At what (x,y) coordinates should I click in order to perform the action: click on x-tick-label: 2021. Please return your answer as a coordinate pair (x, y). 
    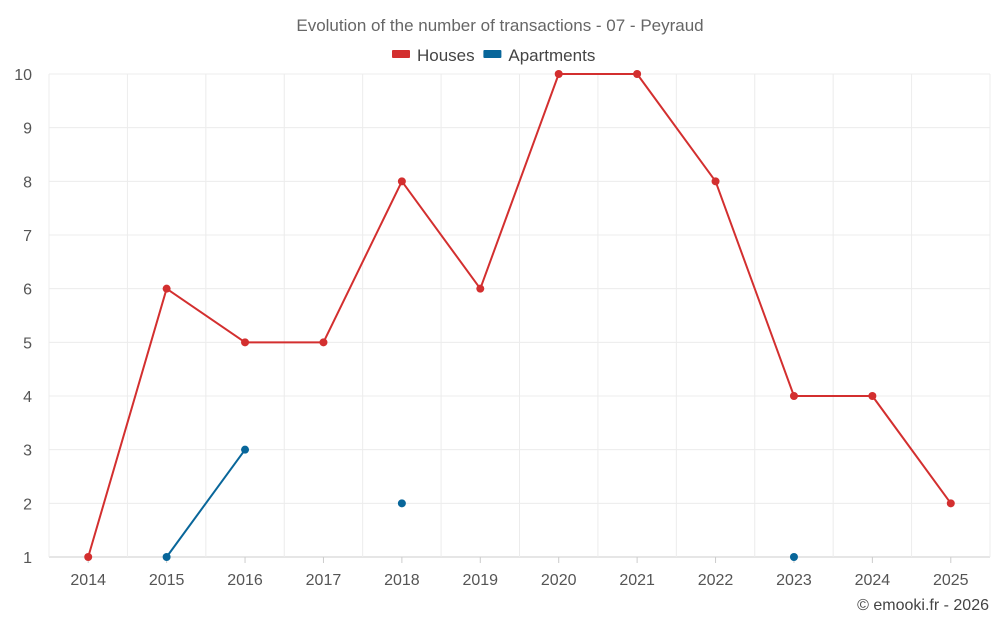
    Looking at the image, I should click on (637, 580).